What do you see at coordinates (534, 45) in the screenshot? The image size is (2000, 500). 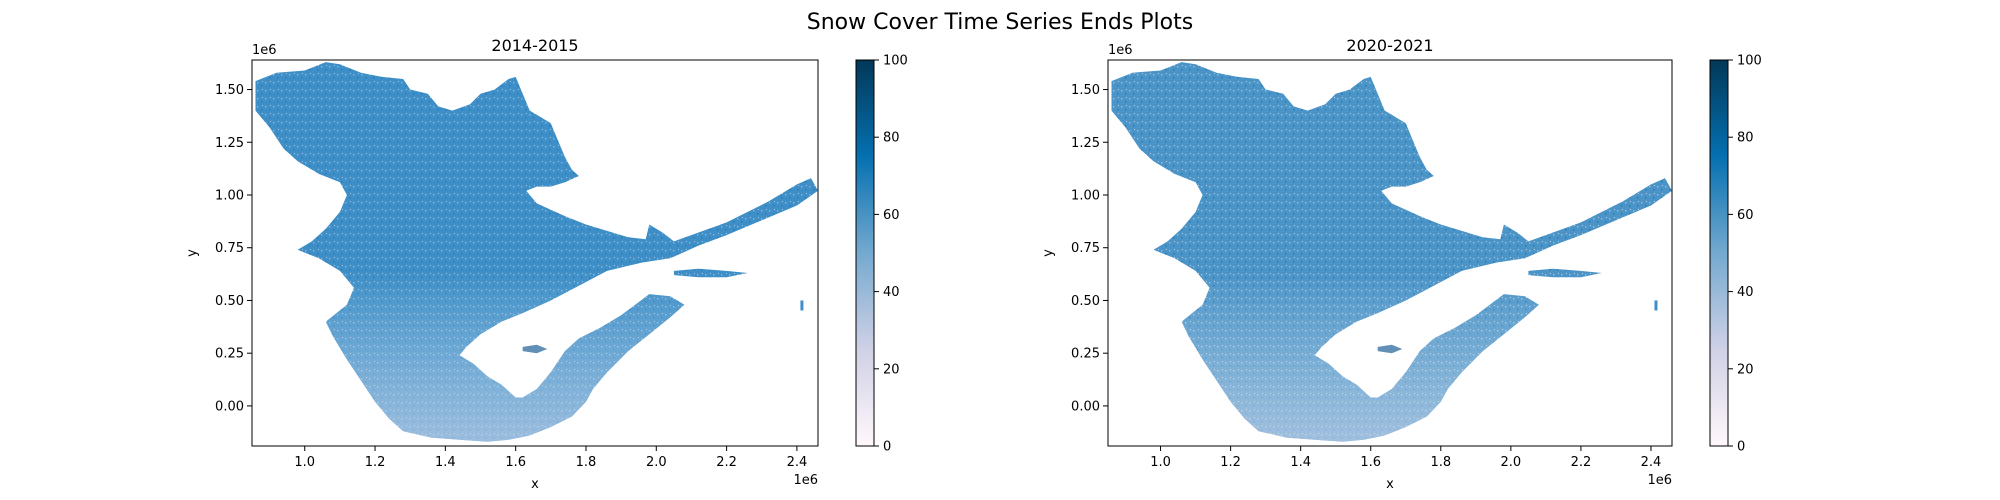 I see `chart-title: 2014-2015` at bounding box center [534, 45].